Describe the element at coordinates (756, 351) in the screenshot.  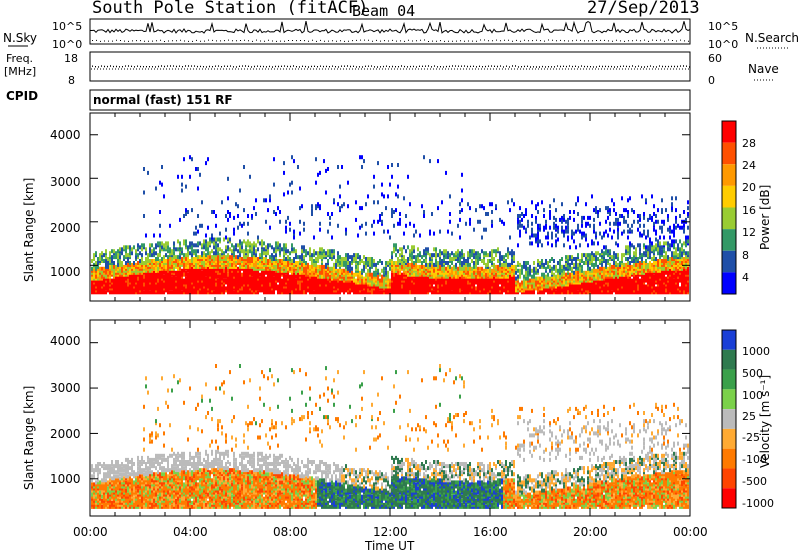
I see `velocity-cbar-tick-1000: 1000` at that location.